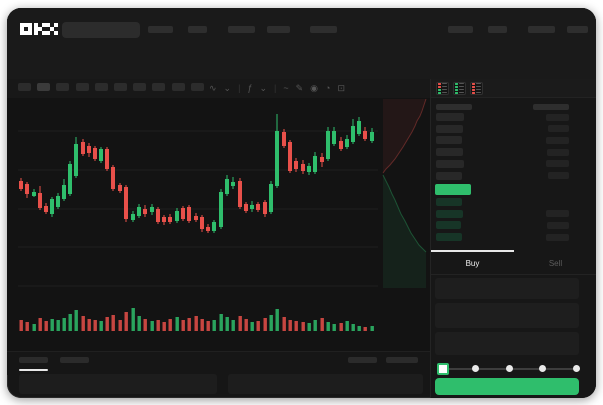 Image resolution: width=603 pixels, height=405 pixels. I want to click on camera-icon: ◉, so click(314, 88).